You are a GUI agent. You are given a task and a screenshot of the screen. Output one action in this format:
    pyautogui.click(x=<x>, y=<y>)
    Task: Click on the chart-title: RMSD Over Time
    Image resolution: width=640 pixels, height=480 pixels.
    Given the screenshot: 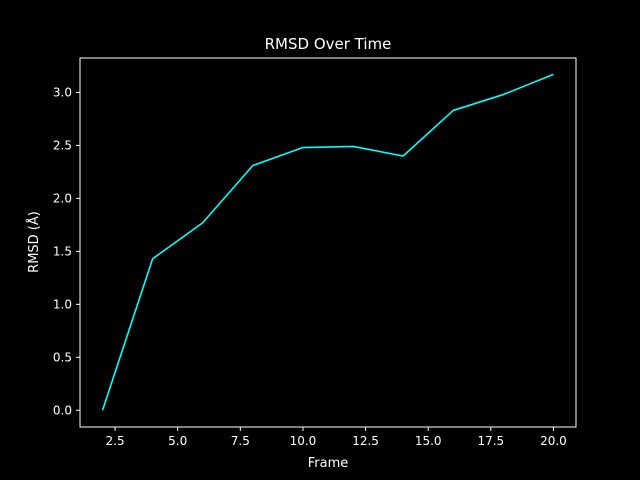 What is the action you would take?
    pyautogui.click(x=328, y=44)
    